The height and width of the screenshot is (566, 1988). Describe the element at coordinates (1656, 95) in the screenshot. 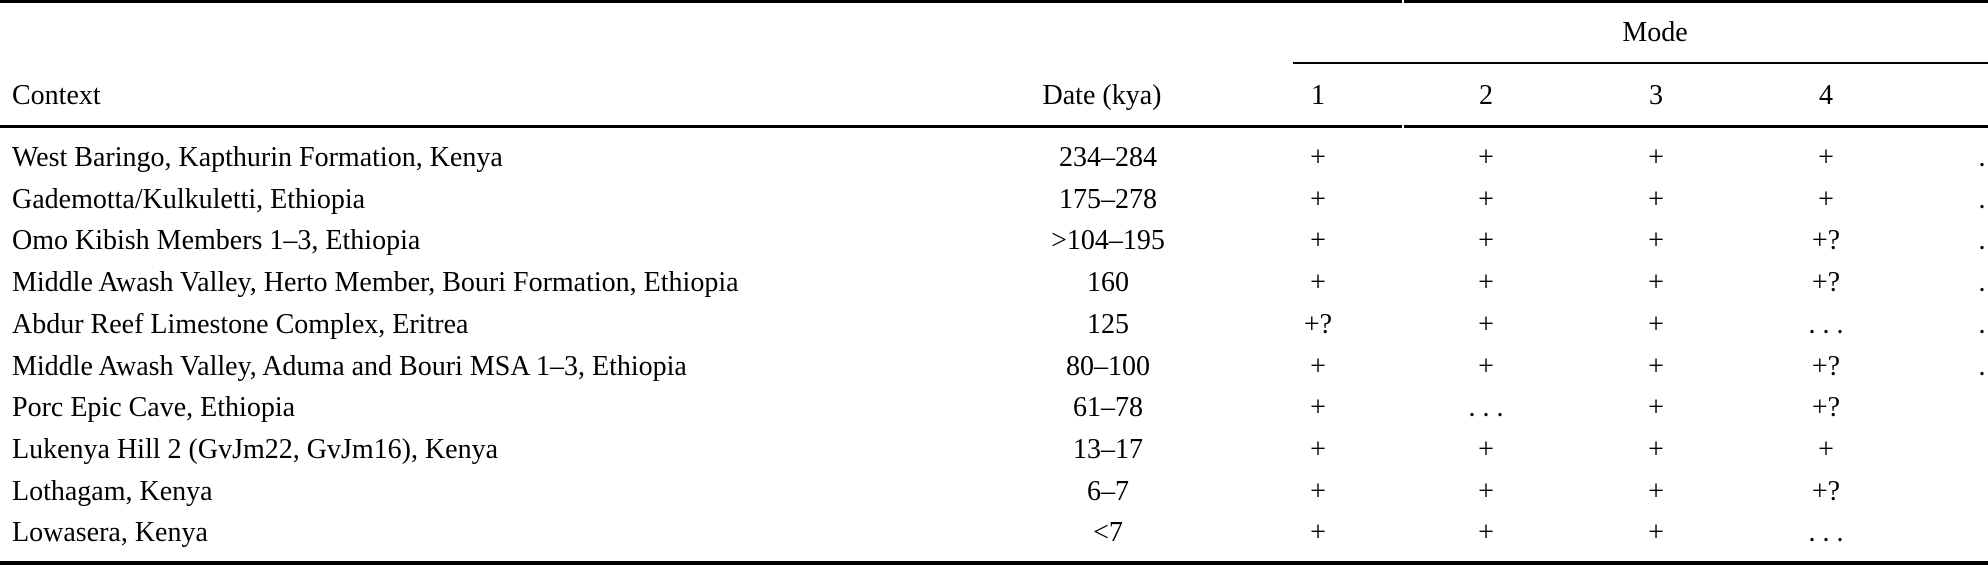

I see `header-mode-3: 3` at that location.